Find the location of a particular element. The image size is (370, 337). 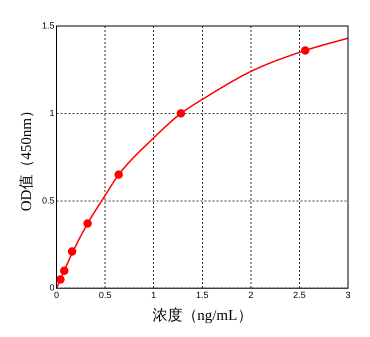

x-tick-label: 2.5 is located at coordinates (299, 295).